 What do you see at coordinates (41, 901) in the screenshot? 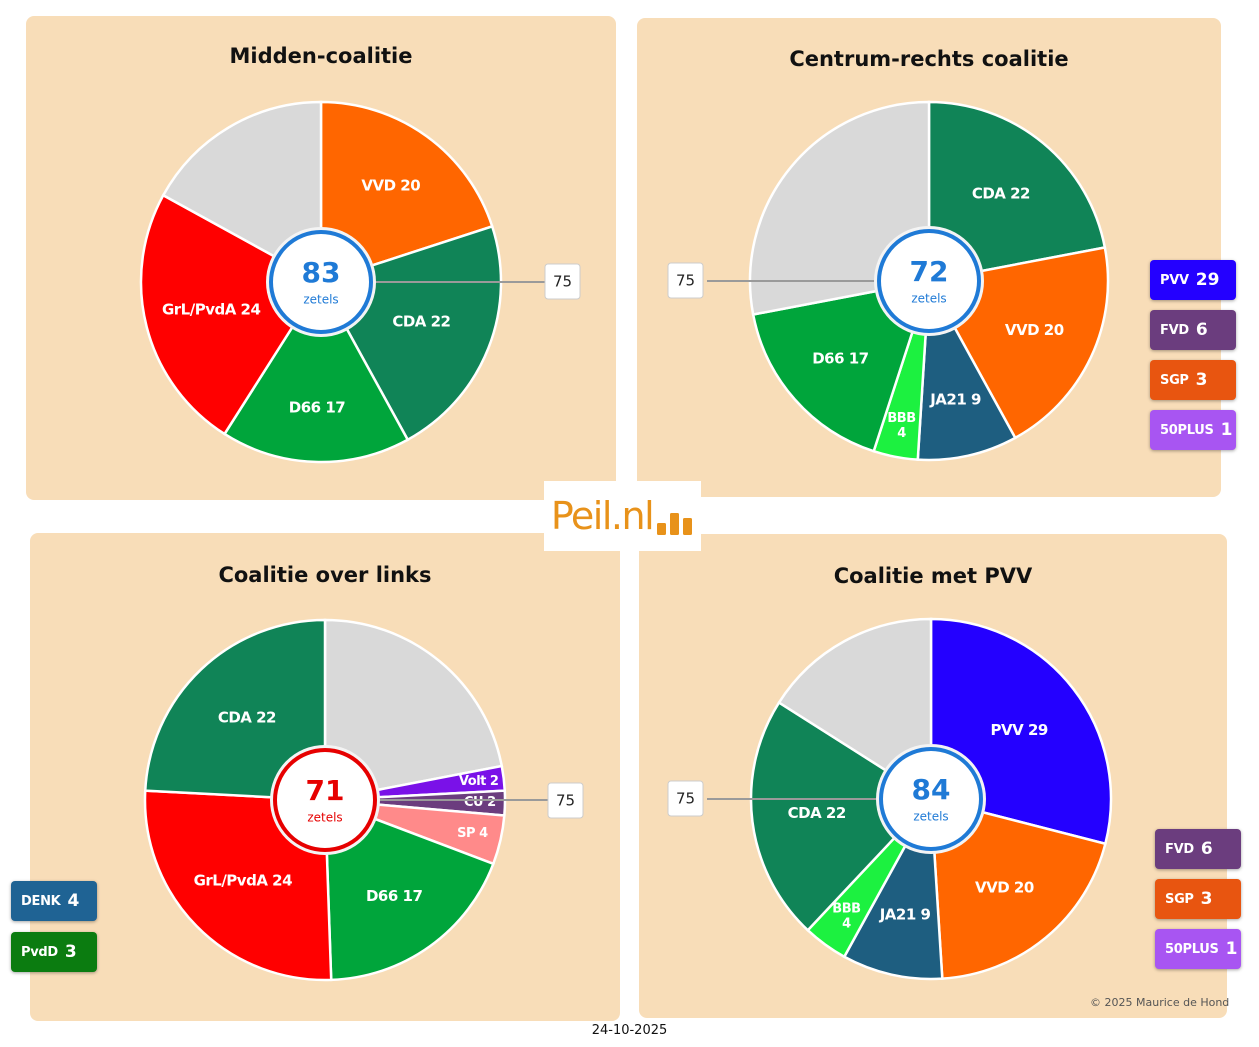
I see `side-badge-name: DENK` at bounding box center [41, 901].